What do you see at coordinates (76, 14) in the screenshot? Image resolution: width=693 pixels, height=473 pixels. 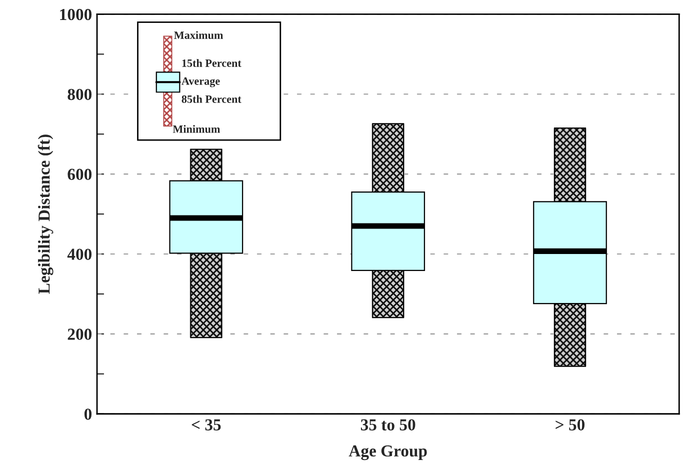 I see `y-tick-label: 1000` at bounding box center [76, 14].